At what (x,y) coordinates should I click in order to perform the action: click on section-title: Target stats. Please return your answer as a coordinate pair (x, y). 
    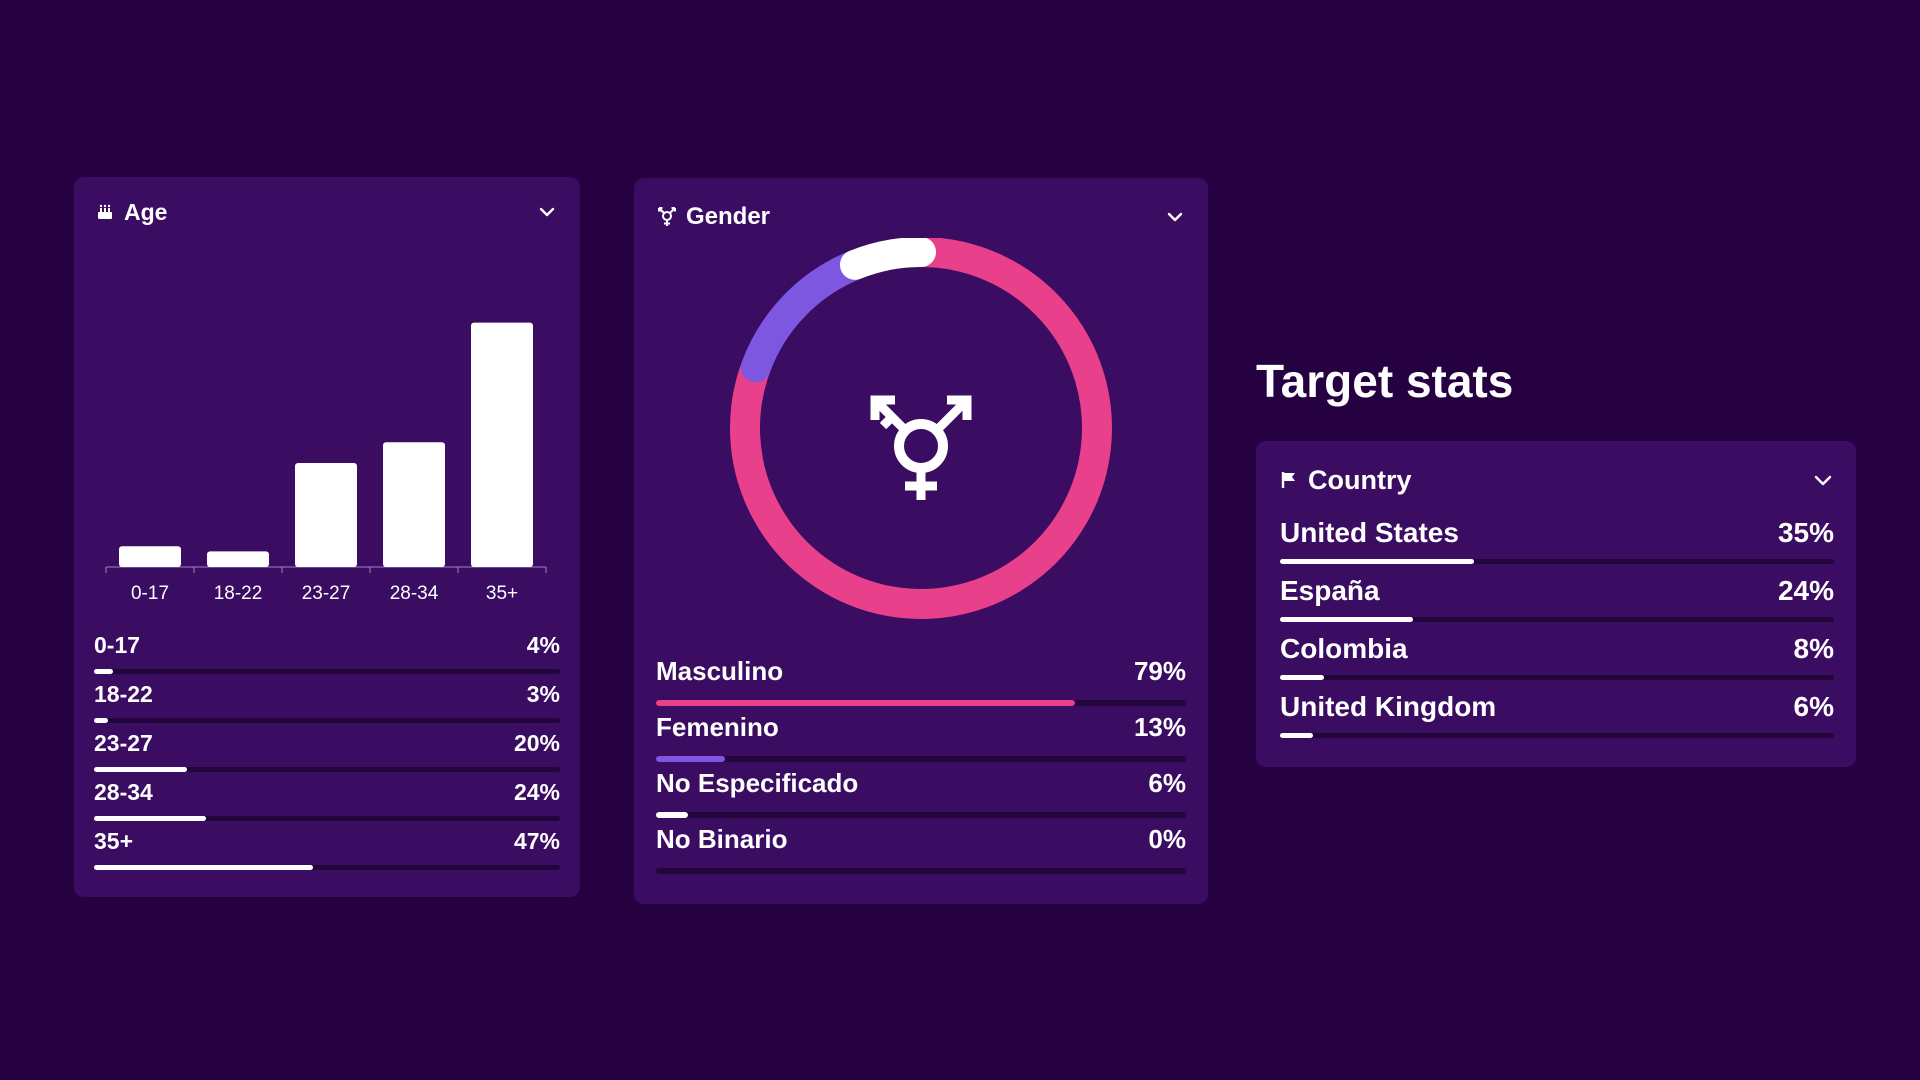
    Looking at the image, I should click on (1385, 381).